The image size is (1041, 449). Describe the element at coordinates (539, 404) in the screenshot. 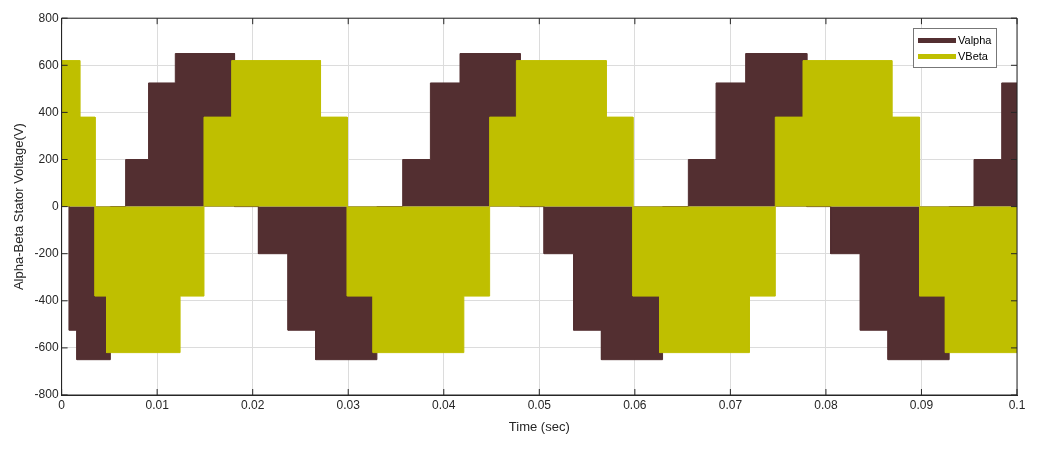

I see `x-tick-label: 0.05` at that location.